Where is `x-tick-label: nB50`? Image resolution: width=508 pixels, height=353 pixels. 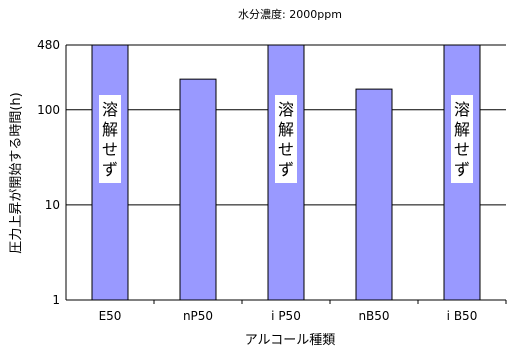 x-tick-label: nB50 is located at coordinates (373, 316).